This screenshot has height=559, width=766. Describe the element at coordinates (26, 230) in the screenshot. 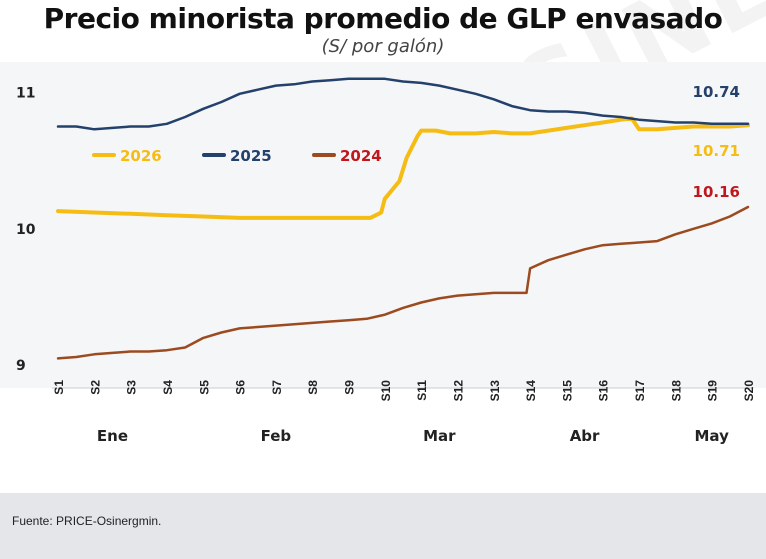

I see `y-tick-label: 10` at that location.